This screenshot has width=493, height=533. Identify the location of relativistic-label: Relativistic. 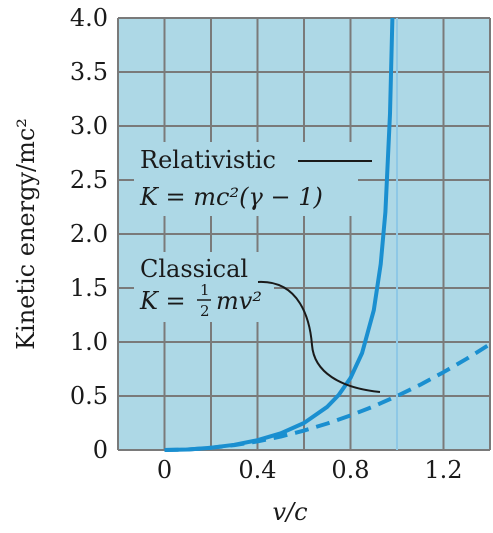
(208, 160).